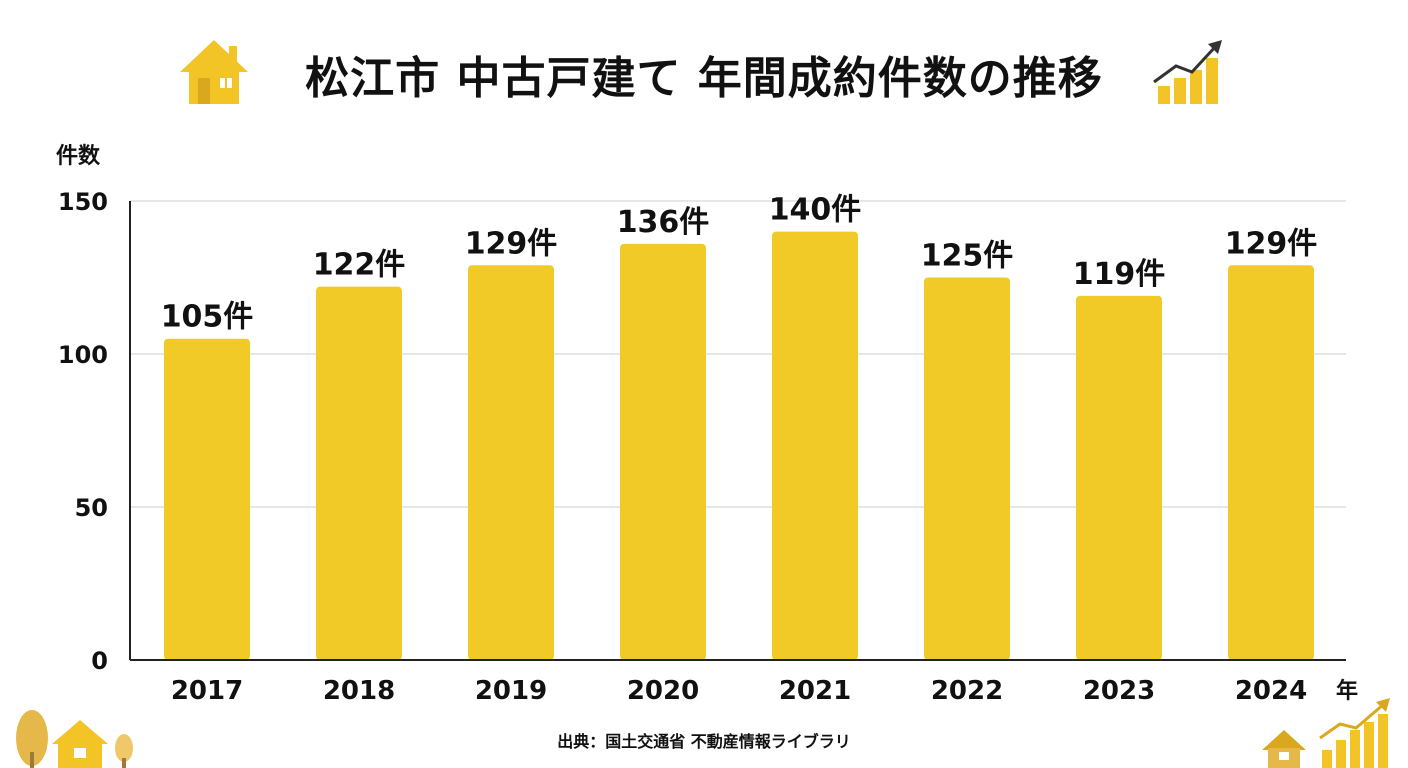 Image resolution: width=1408 pixels, height=768 pixels. What do you see at coordinates (815, 210) in the screenshot?
I see `data-label: 140件` at bounding box center [815, 210].